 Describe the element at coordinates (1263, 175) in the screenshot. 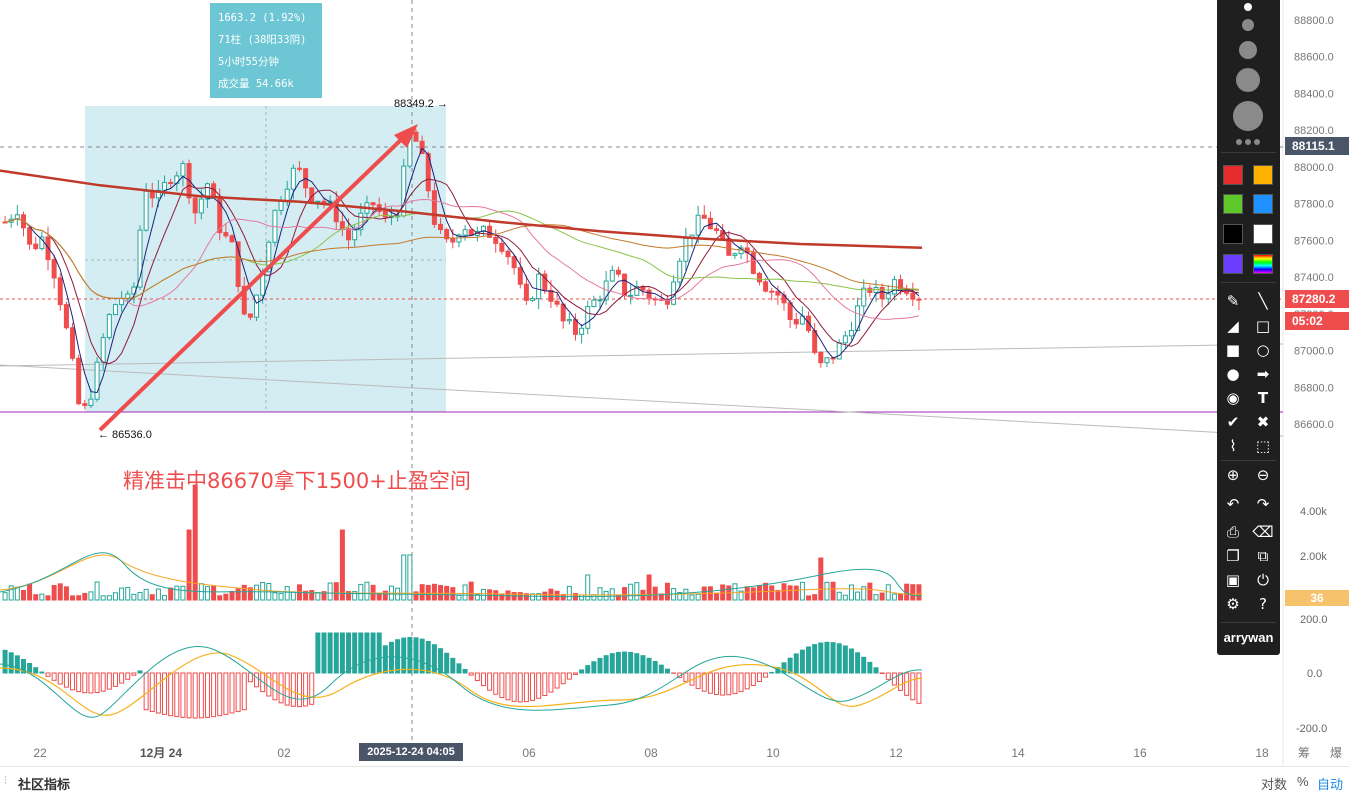

I see `color-yellow-swatch` at that location.